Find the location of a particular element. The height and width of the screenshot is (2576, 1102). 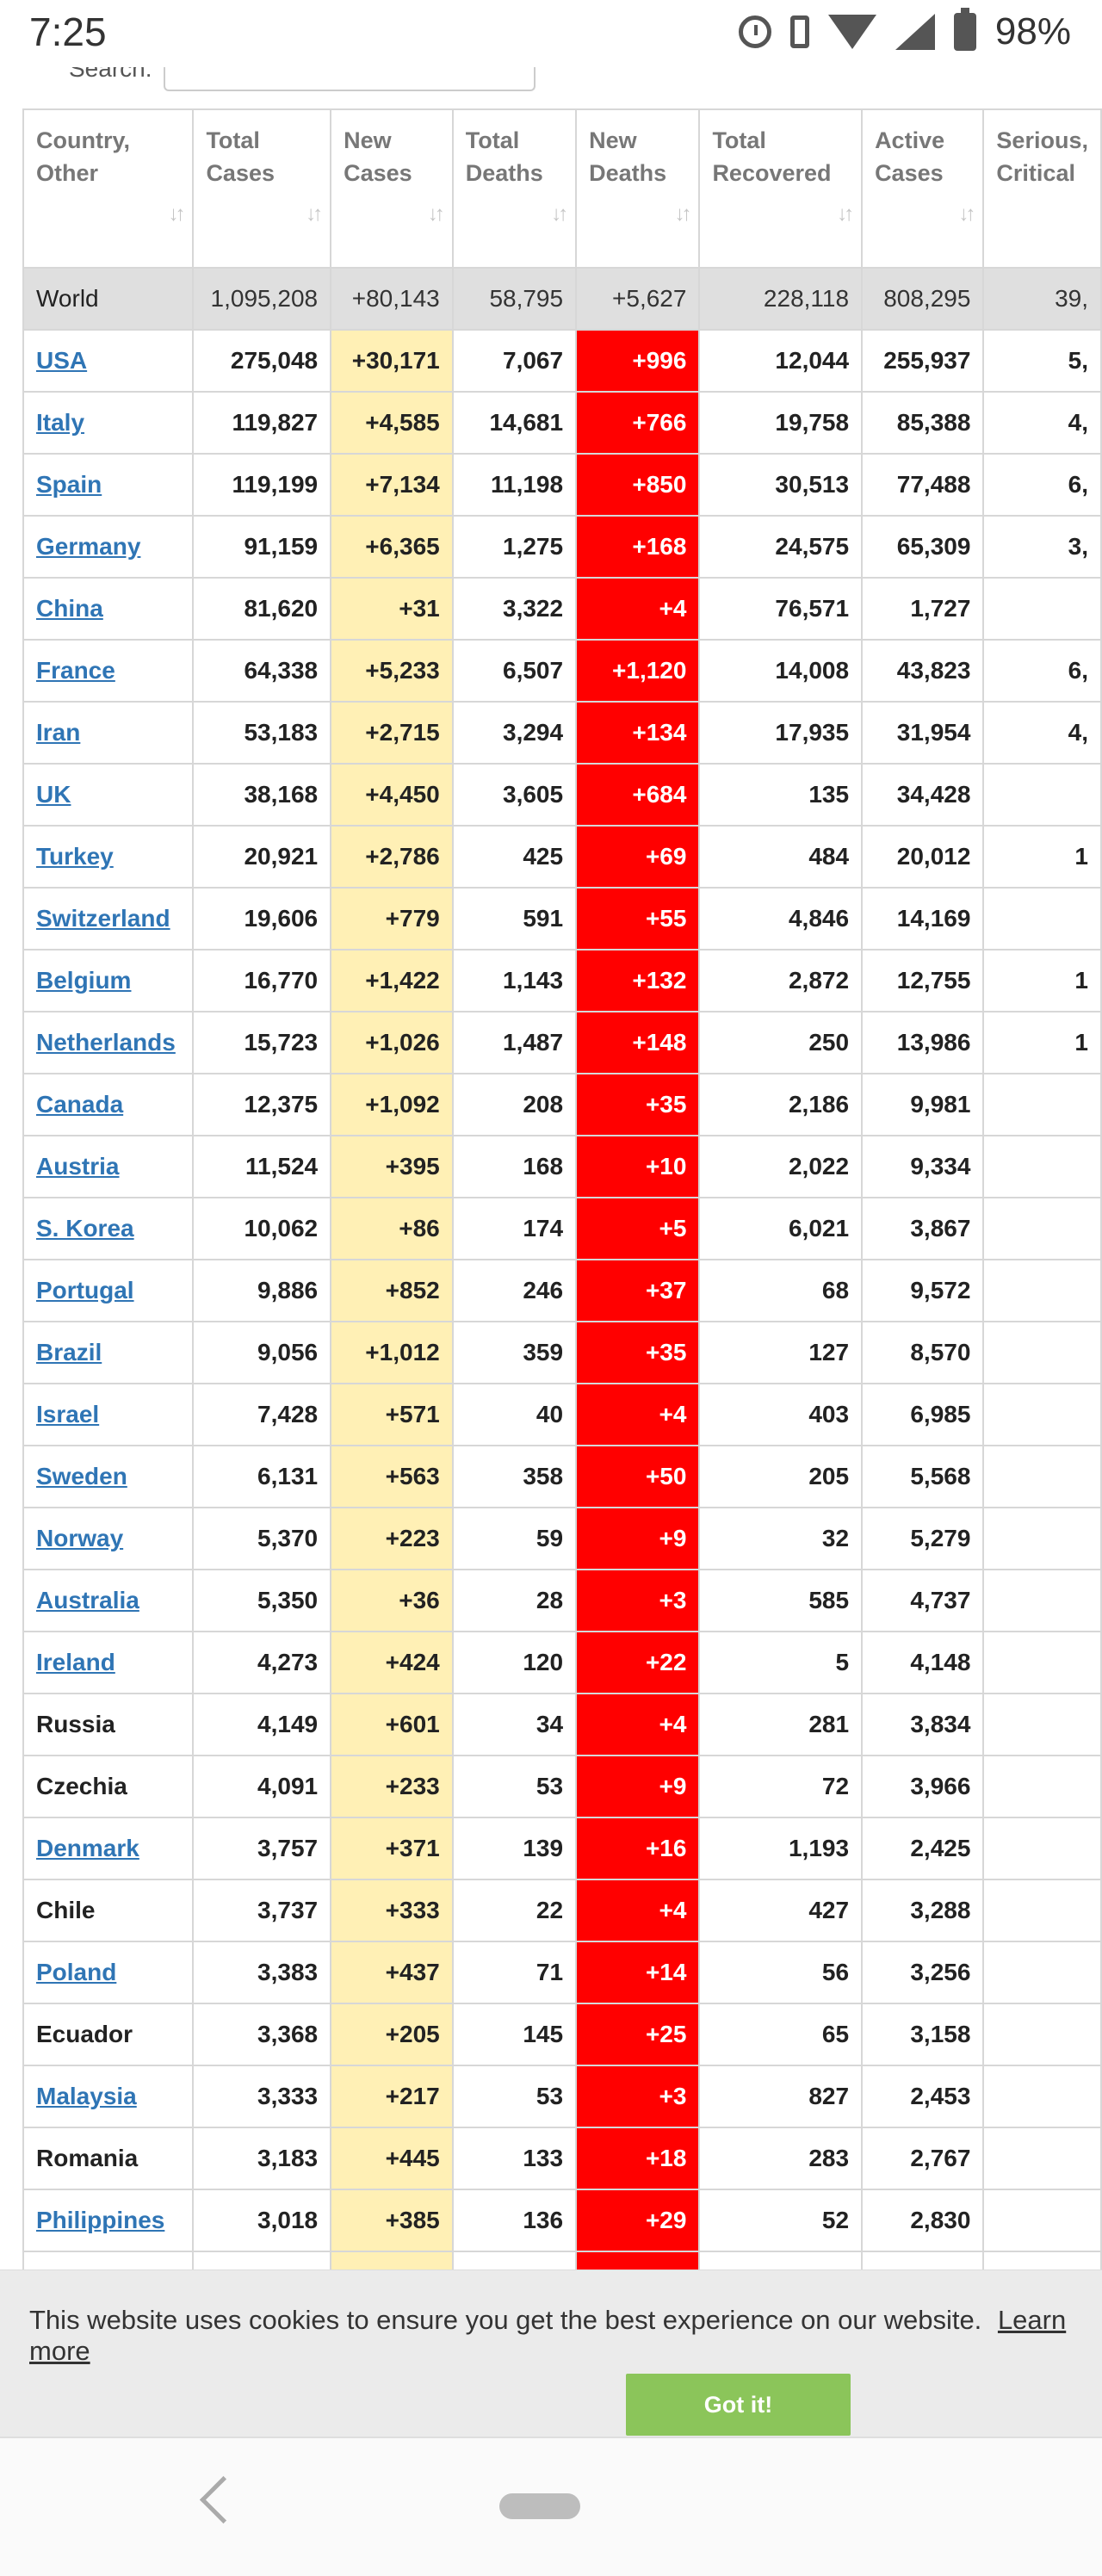

new-deaths-cell: +16 is located at coordinates (638, 1848).